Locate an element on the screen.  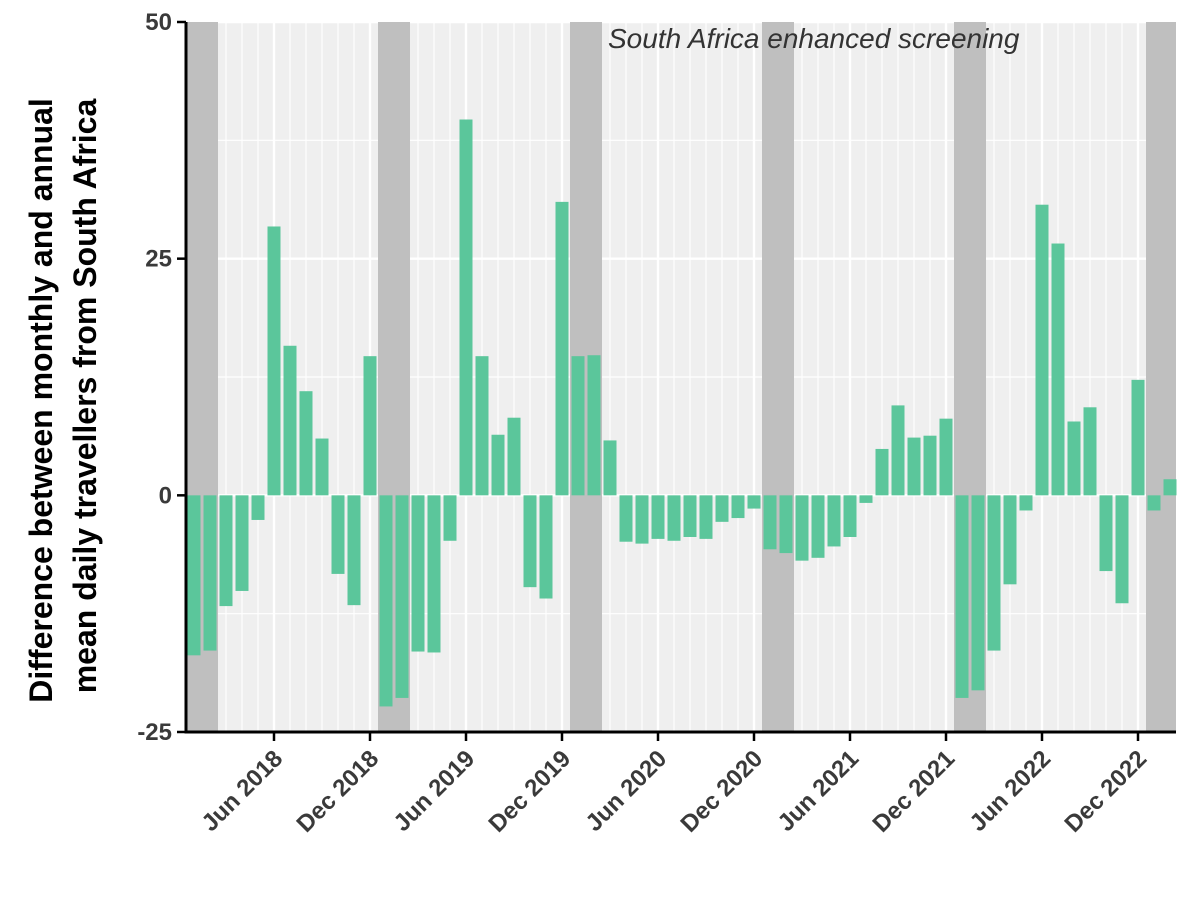
x-tick-label: Dec 2021 is located at coordinates (914, 791).